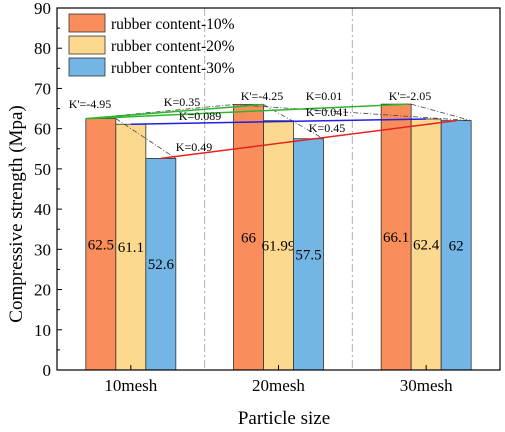 Image resolution: width=505 pixels, height=432 pixels. Describe the element at coordinates (327, 128) in the screenshot. I see `k-label: K=0.45` at that location.